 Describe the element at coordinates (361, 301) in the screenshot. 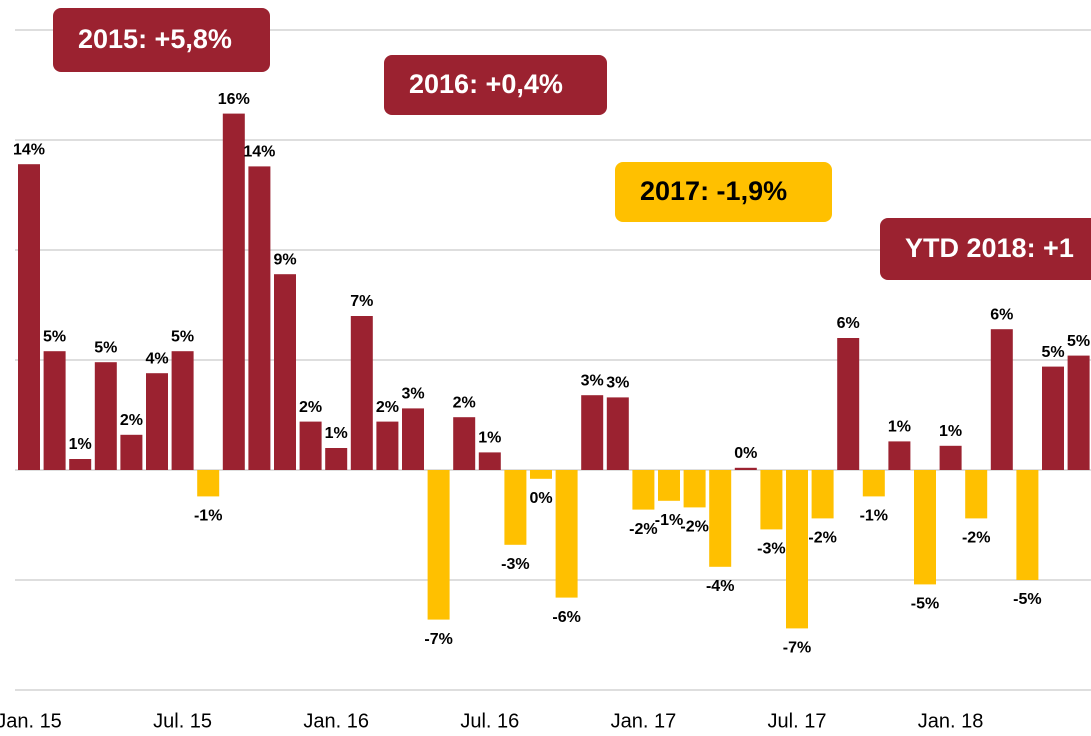

I see `data-label: 7%` at that location.